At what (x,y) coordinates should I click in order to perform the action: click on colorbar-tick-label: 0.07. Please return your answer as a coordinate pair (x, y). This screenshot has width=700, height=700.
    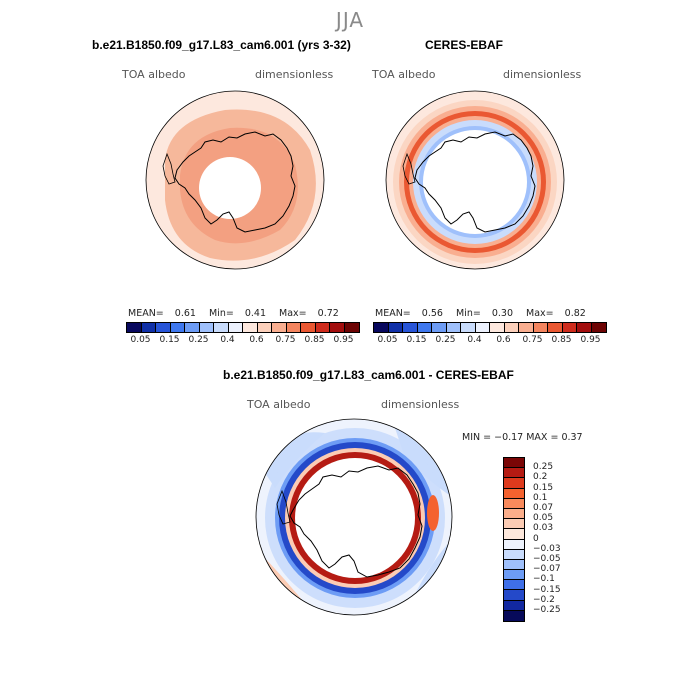
    Looking at the image, I should click on (543, 508).